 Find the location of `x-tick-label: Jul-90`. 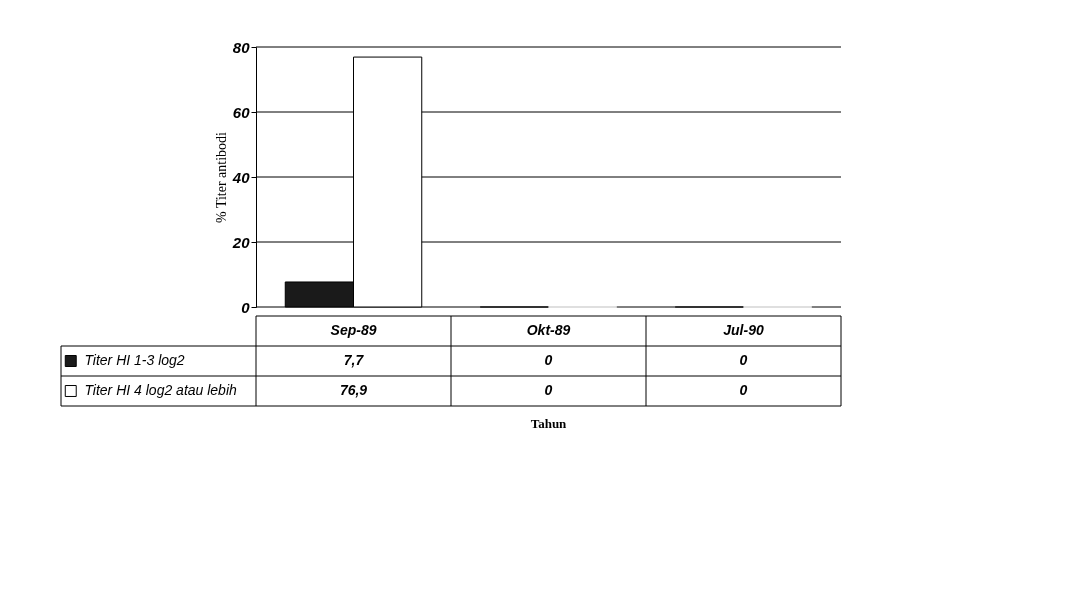

x-tick-label: Jul-90 is located at coordinates (743, 330).